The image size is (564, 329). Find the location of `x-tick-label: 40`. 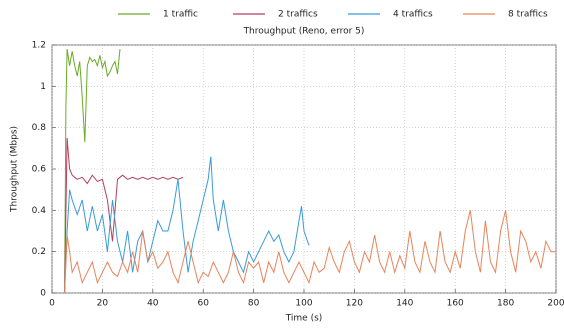

x-tick-label: 40 is located at coordinates (153, 304).